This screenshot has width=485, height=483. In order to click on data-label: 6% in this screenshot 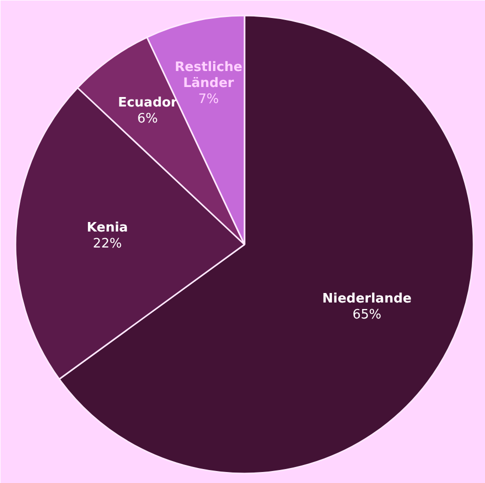, I will do `click(147, 119)`.